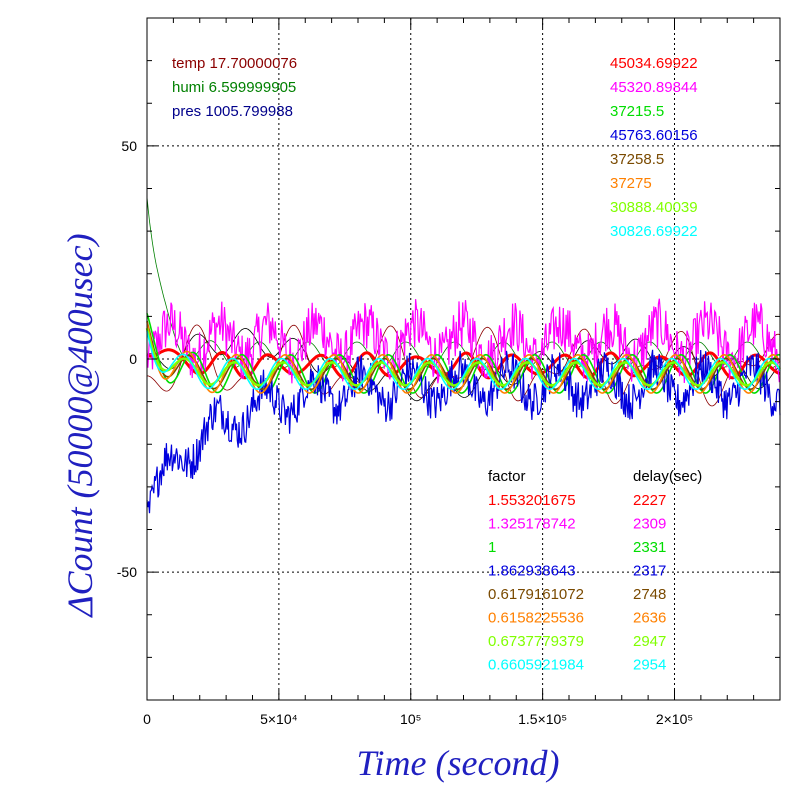 The width and height of the screenshot is (797, 802). Describe the element at coordinates (637, 111) in the screenshot. I see `series-legend-entry: 37215.5` at that location.